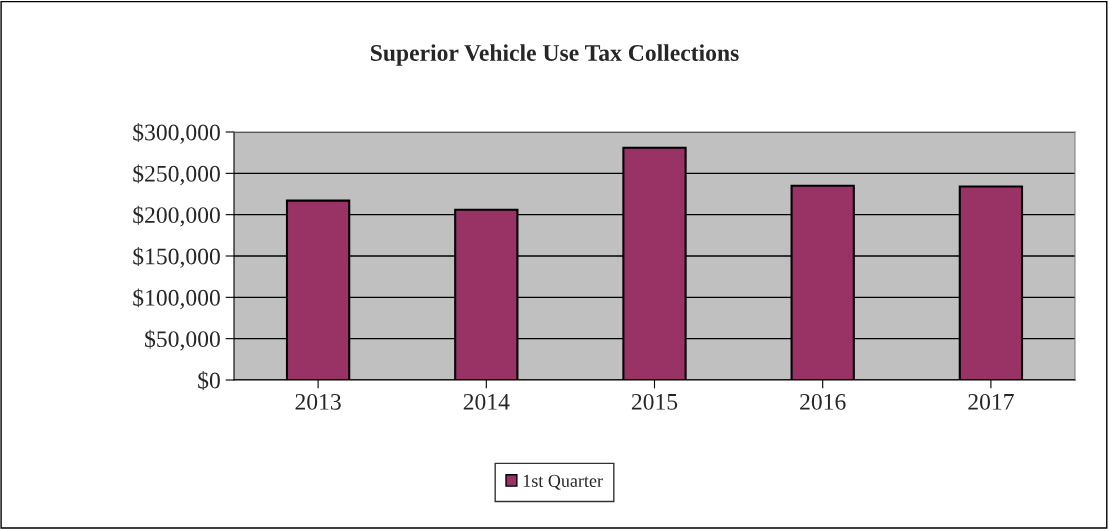 The image size is (1109, 529). I want to click on legend-label: 1st Quarter, so click(563, 482).